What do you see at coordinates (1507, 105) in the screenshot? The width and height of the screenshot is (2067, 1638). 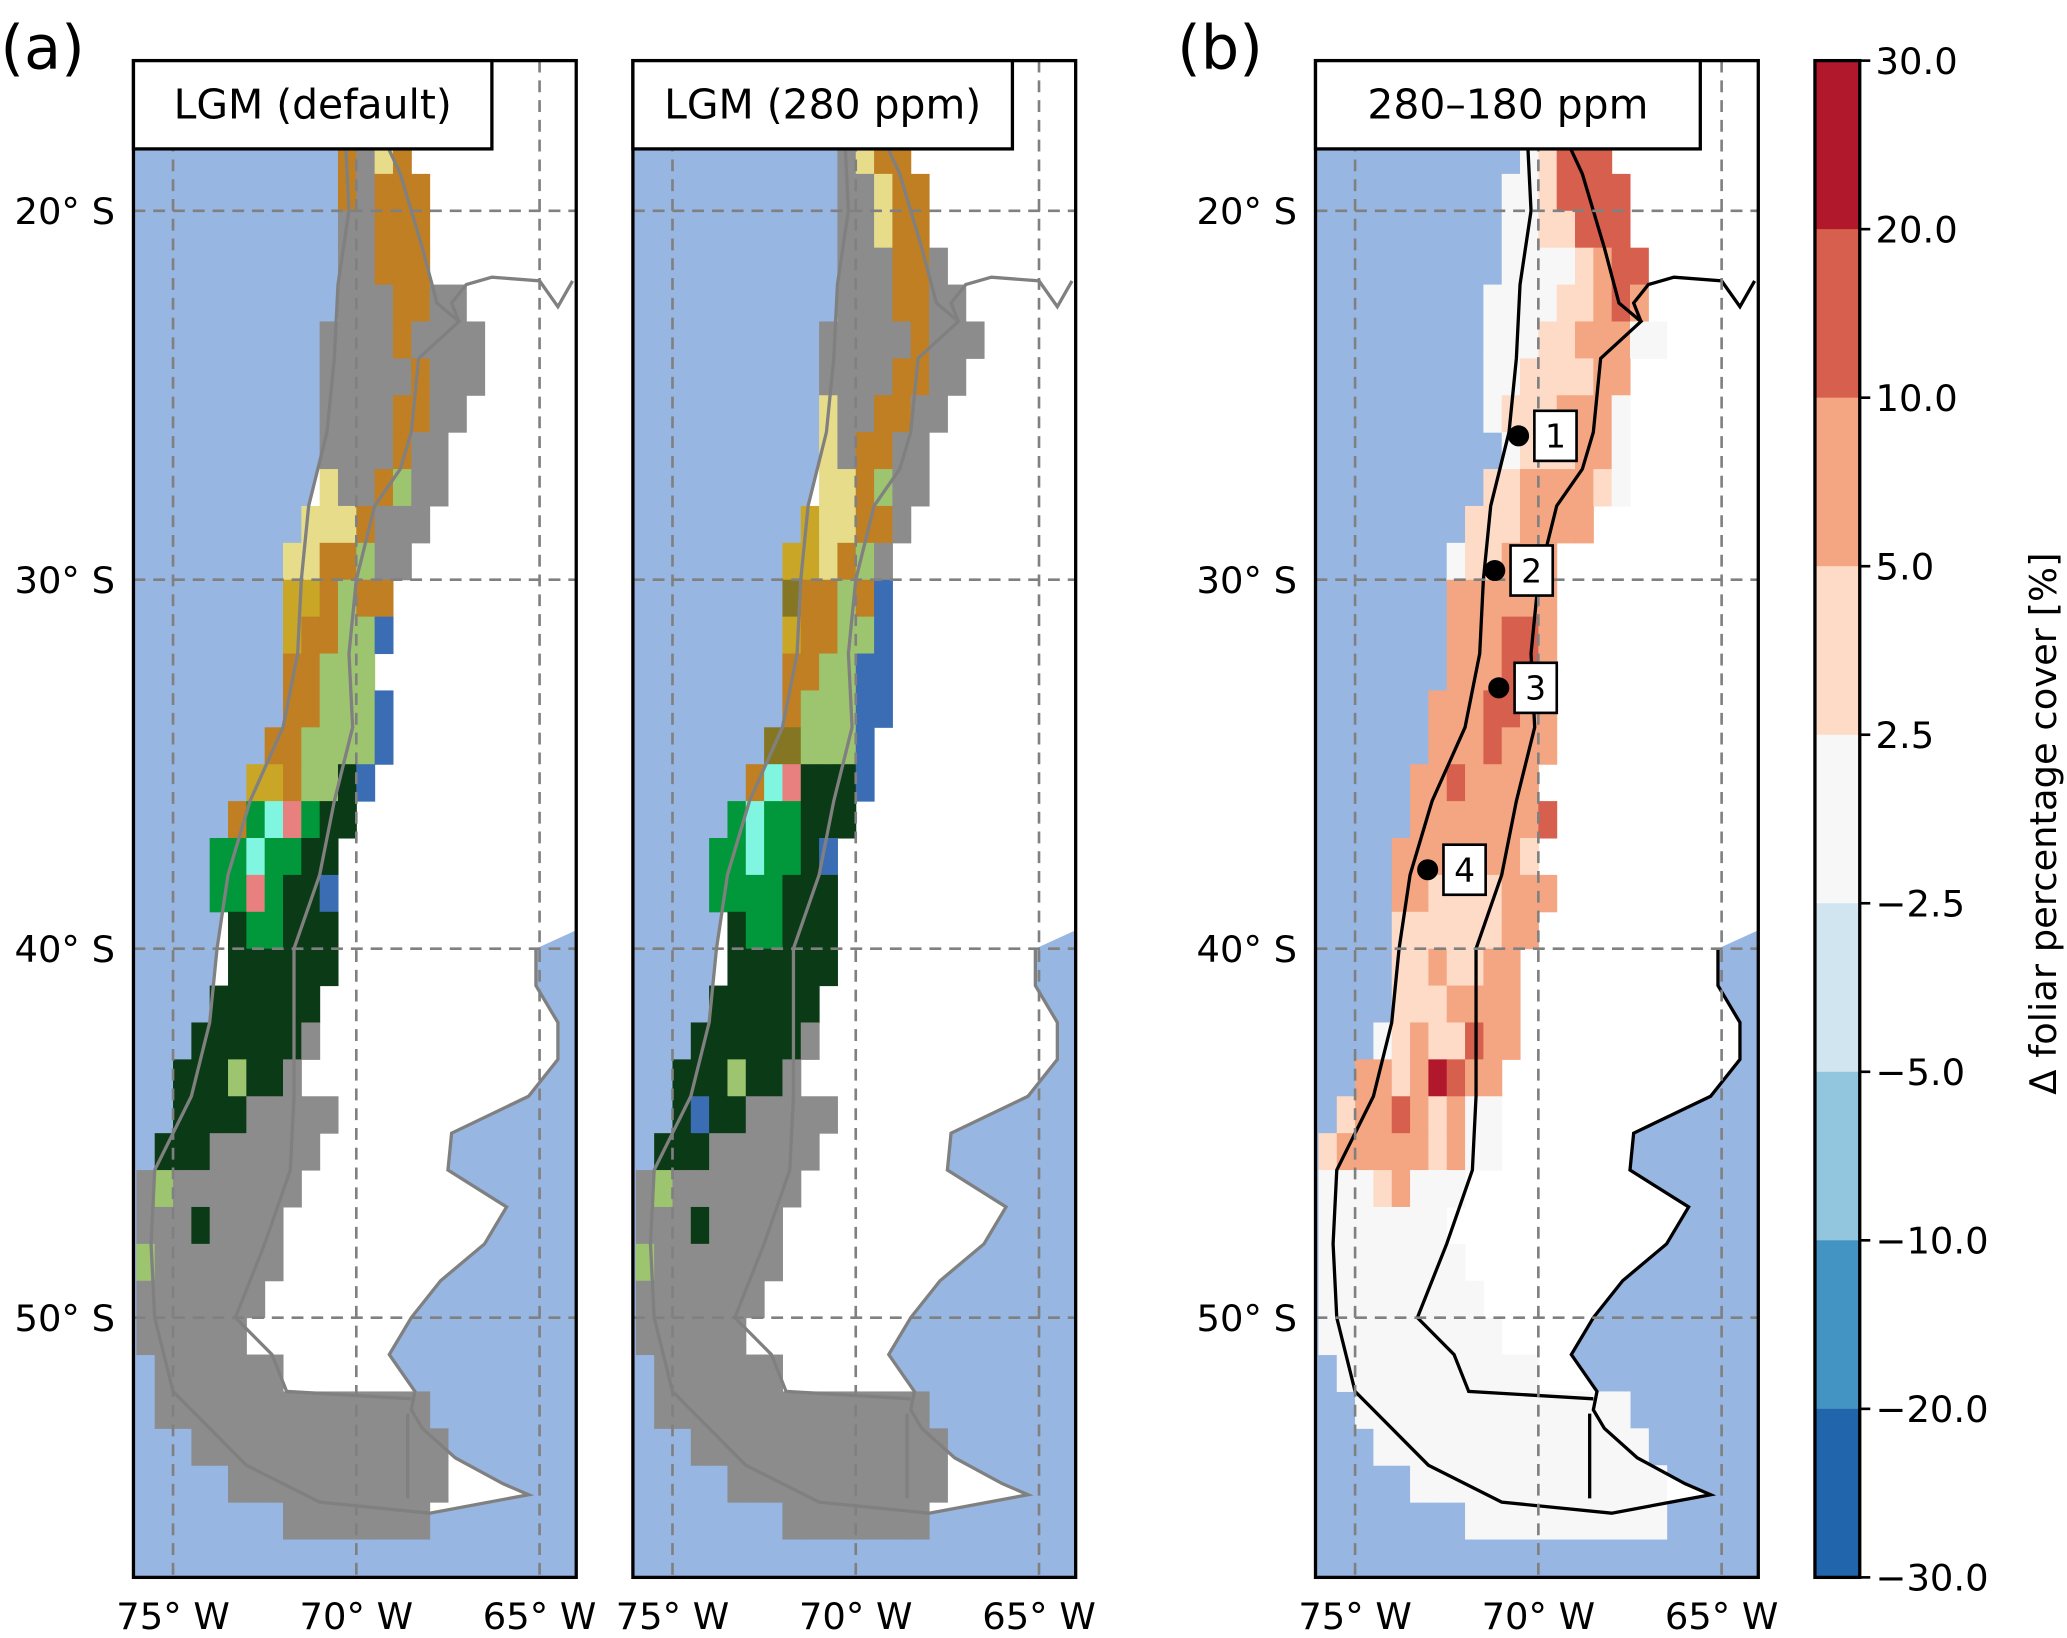 I see `panel-title: 280–180 ppm` at bounding box center [1507, 105].